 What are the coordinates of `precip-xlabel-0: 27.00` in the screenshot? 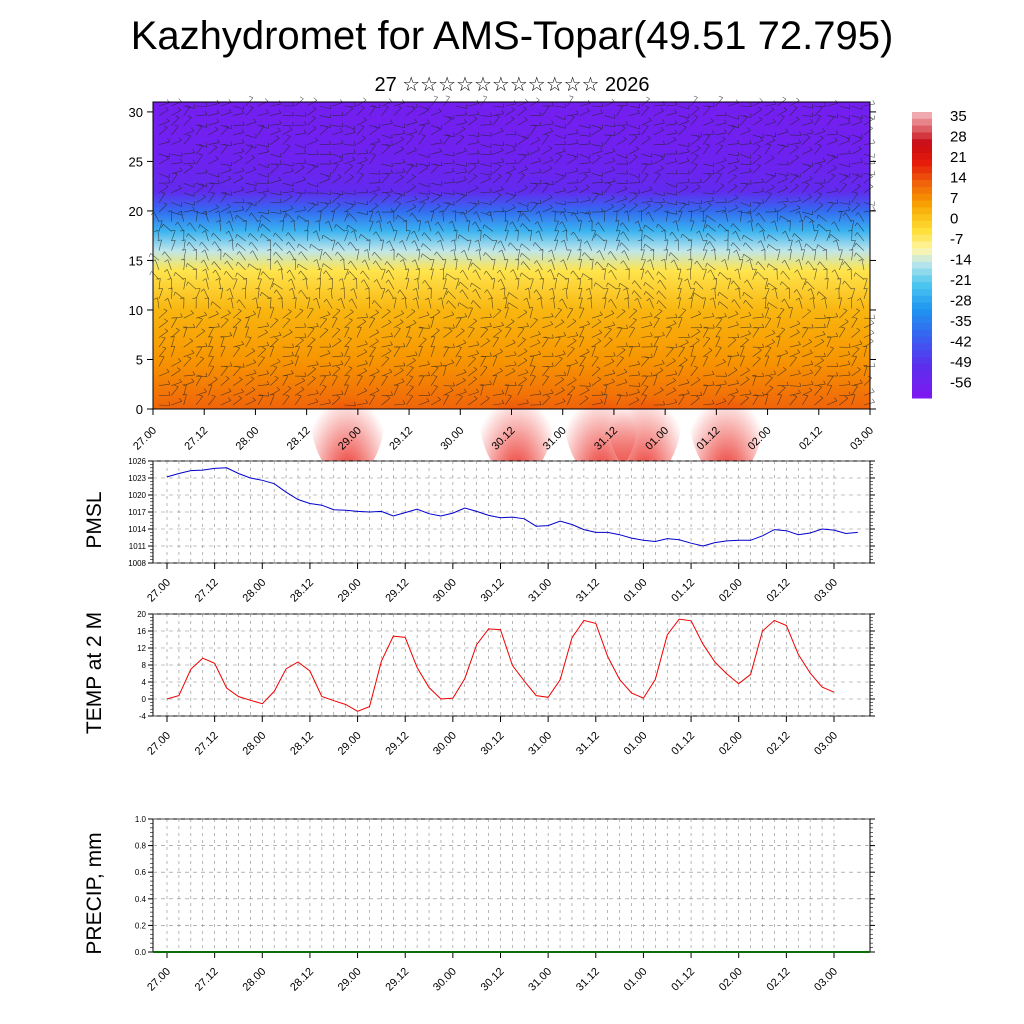 It's located at (159, 980).